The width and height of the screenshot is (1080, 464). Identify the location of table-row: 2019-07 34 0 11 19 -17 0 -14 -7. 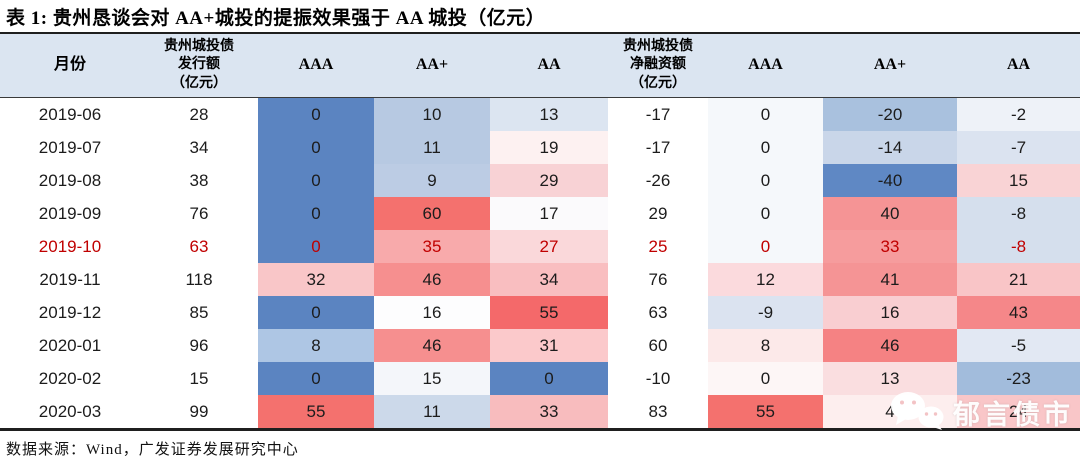
(540, 147).